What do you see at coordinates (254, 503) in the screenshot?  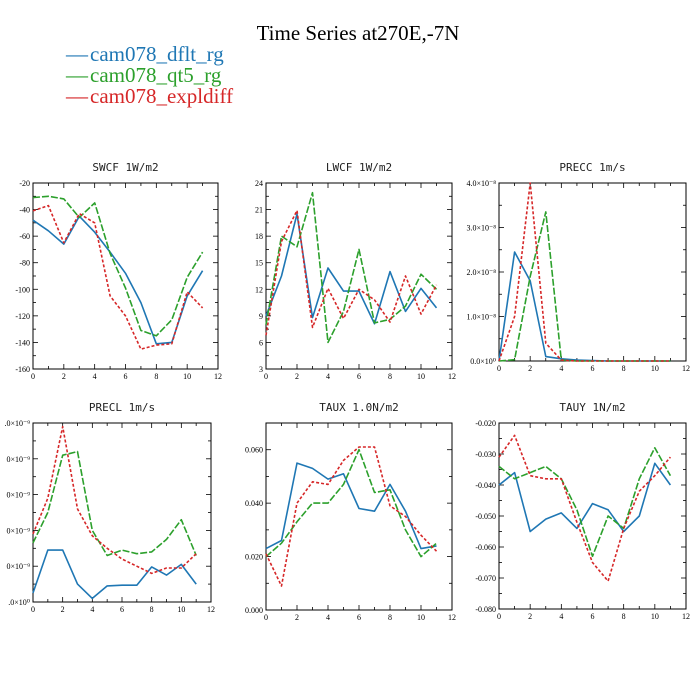 I see `y-tick-label: 0.040` at bounding box center [254, 503].